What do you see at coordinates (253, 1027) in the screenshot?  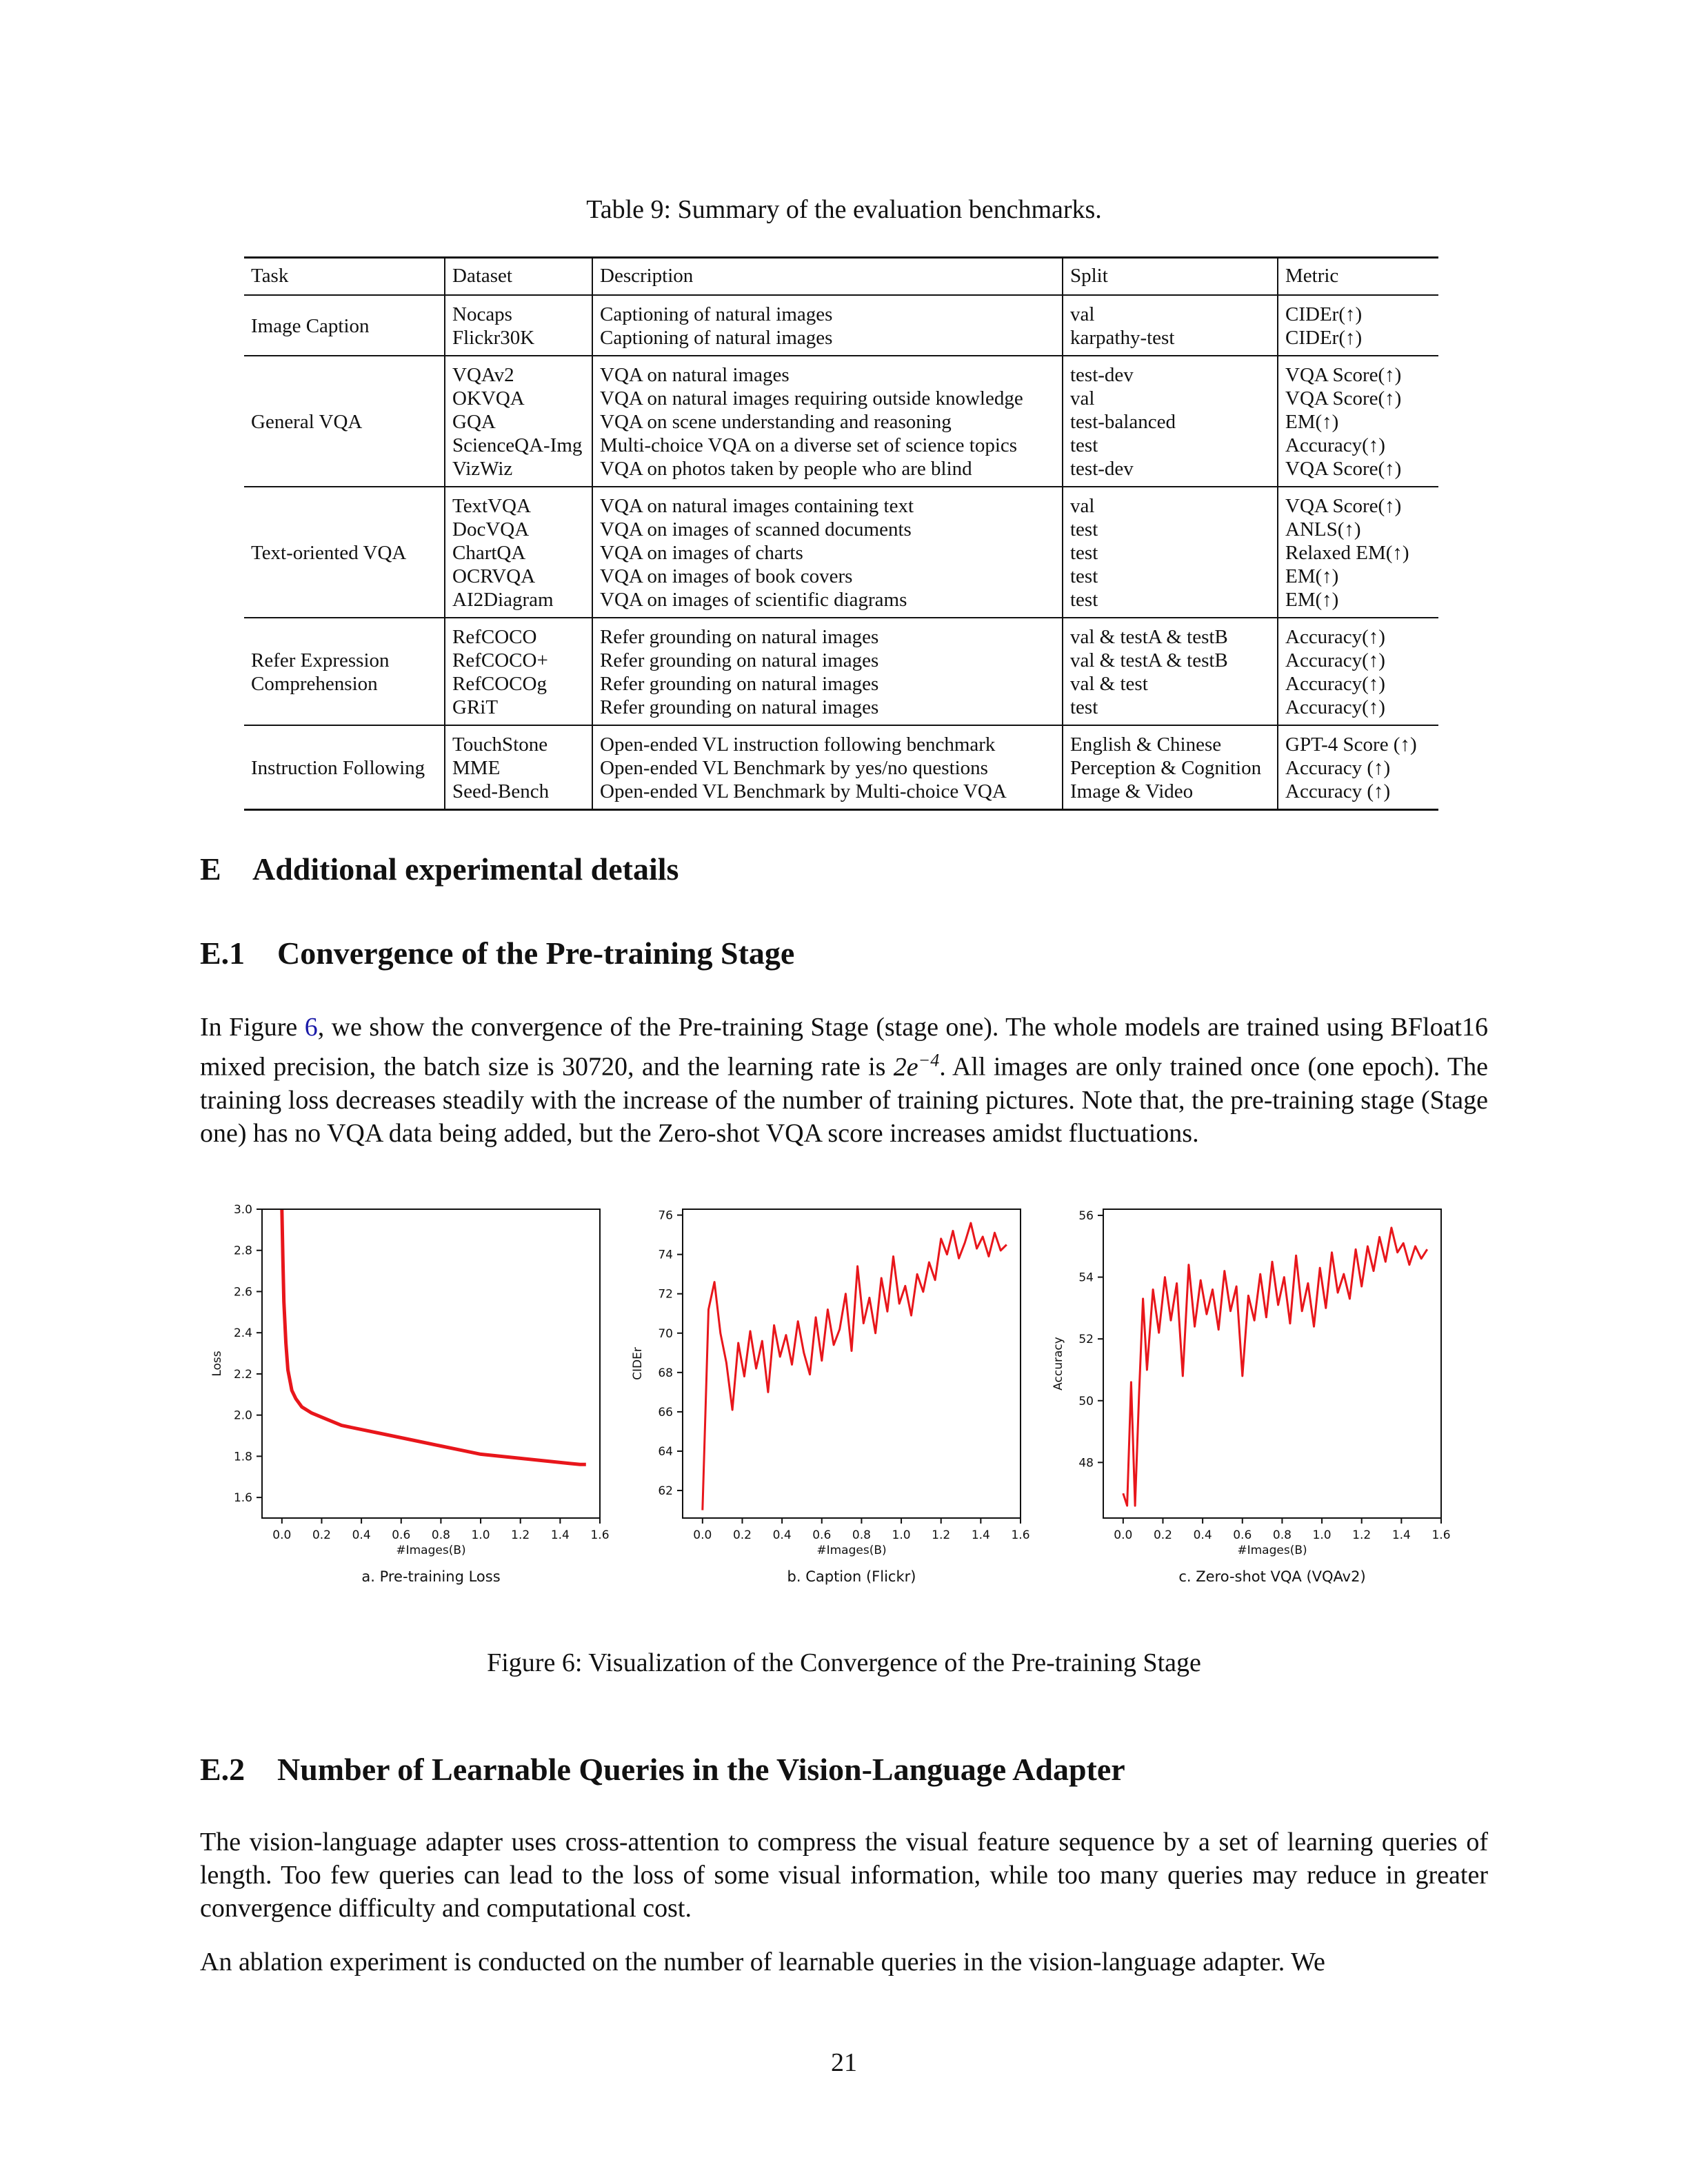 I see `text: In Figure` at bounding box center [253, 1027].